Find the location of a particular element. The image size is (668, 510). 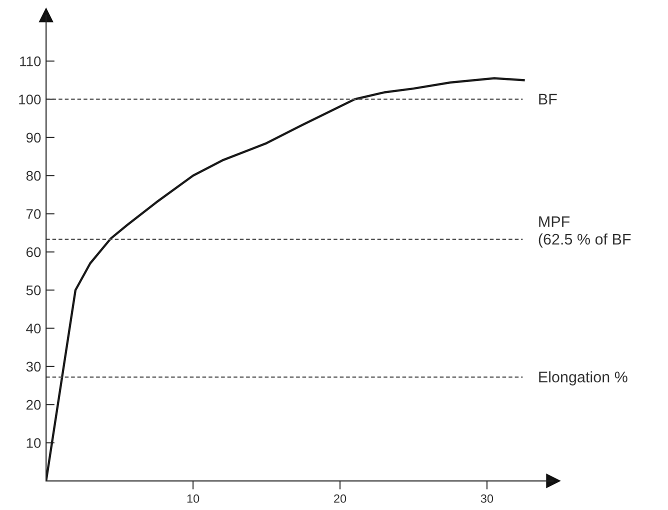

y-tick-label: 40 is located at coordinates (33, 329).